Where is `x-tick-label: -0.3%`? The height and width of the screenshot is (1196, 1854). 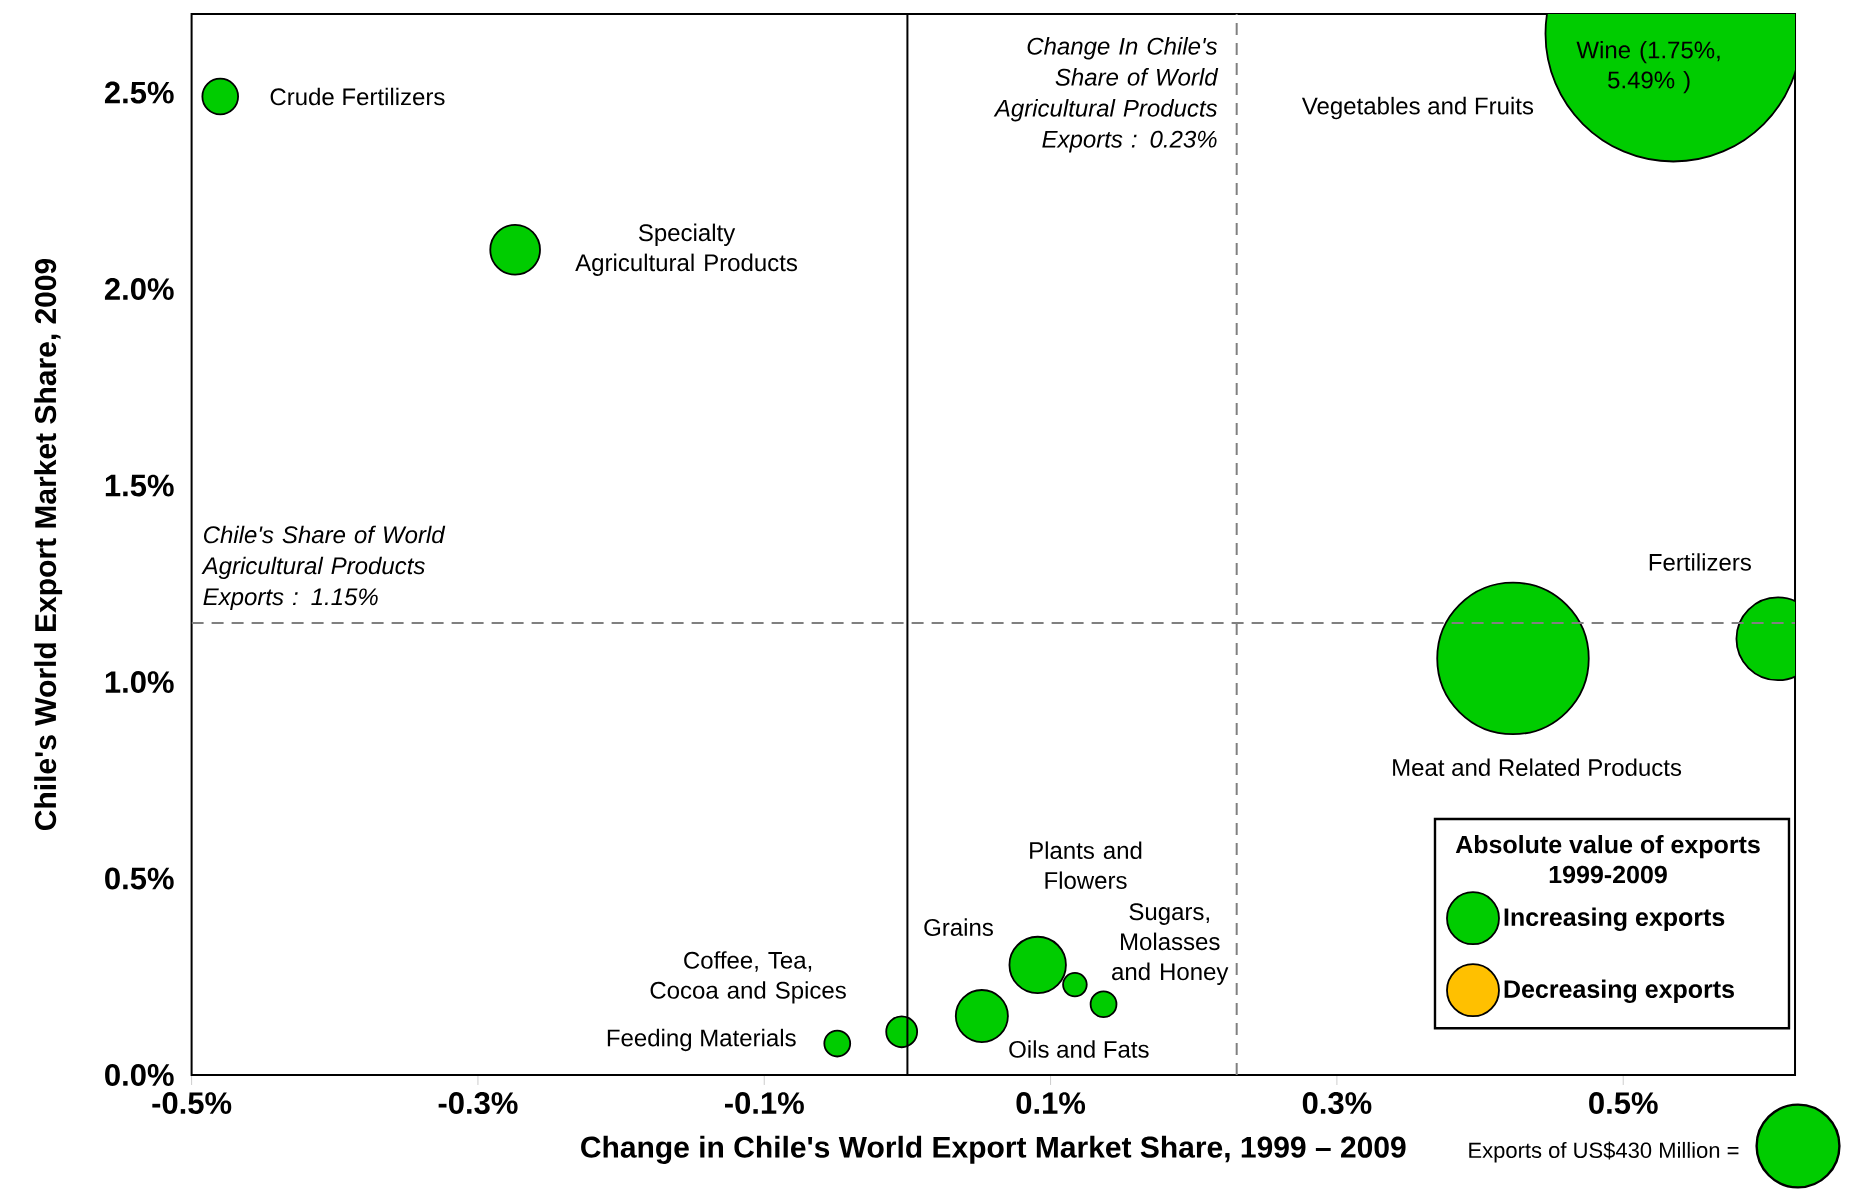
x-tick-label: -0.3% is located at coordinates (478, 1103).